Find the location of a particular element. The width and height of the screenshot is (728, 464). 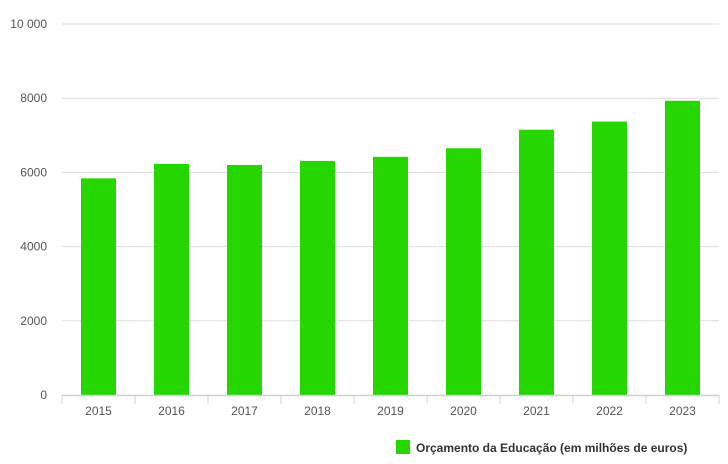

x-tick-label-2020: 2020 is located at coordinates (463, 411).